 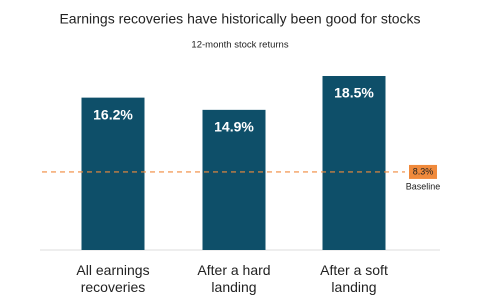 I want to click on reference-value-label: 8.3%, so click(x=423, y=171).